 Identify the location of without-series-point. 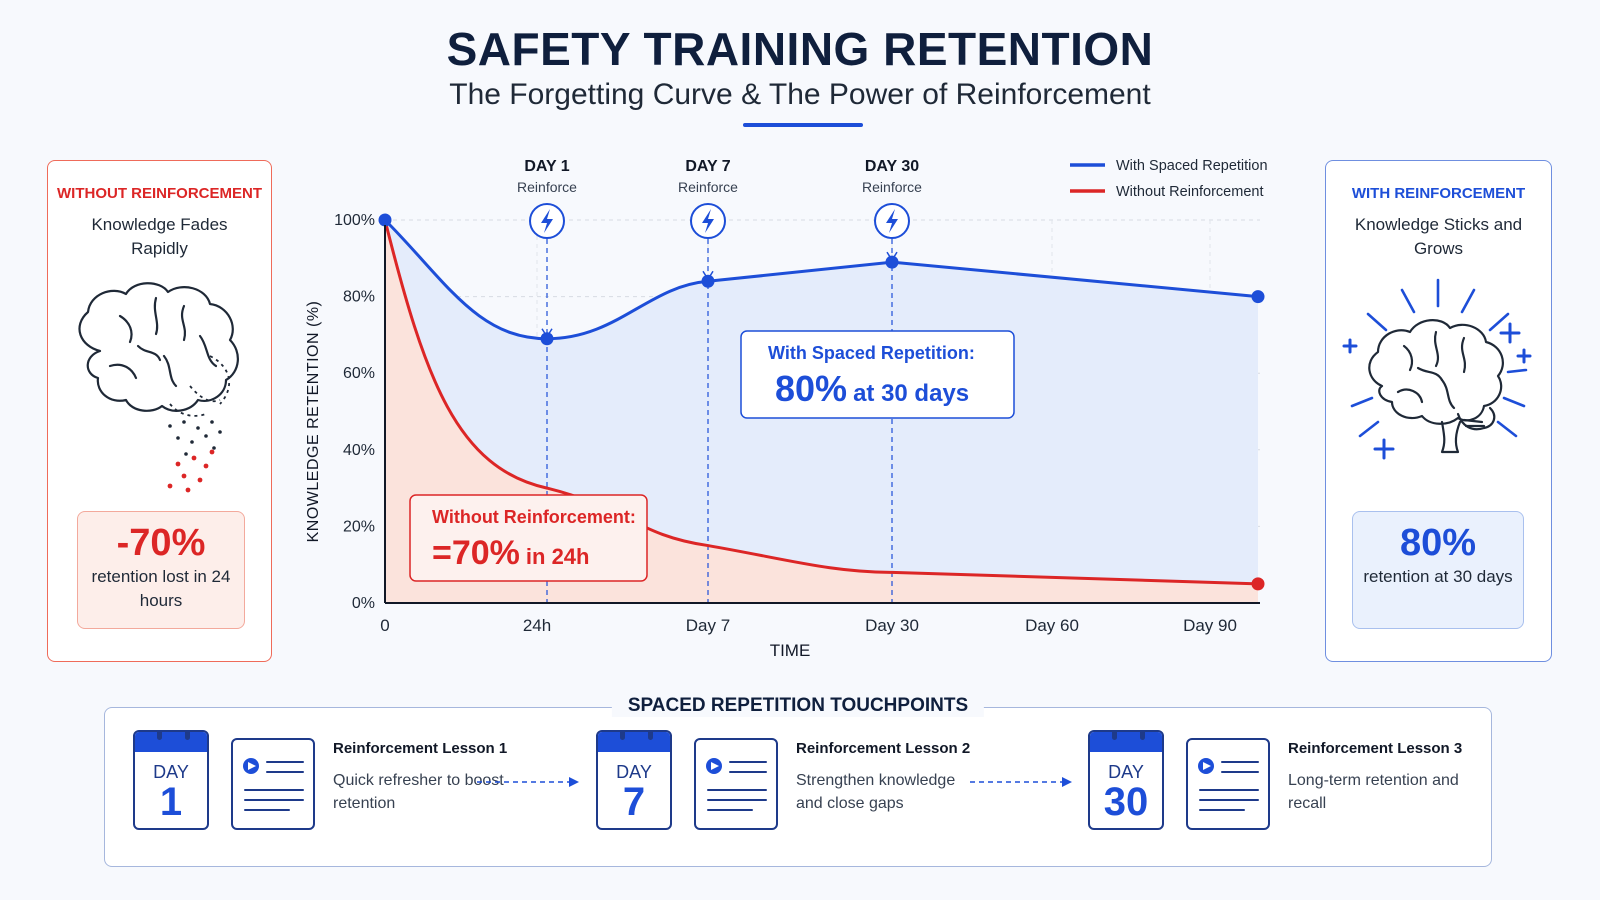
(1258, 584).